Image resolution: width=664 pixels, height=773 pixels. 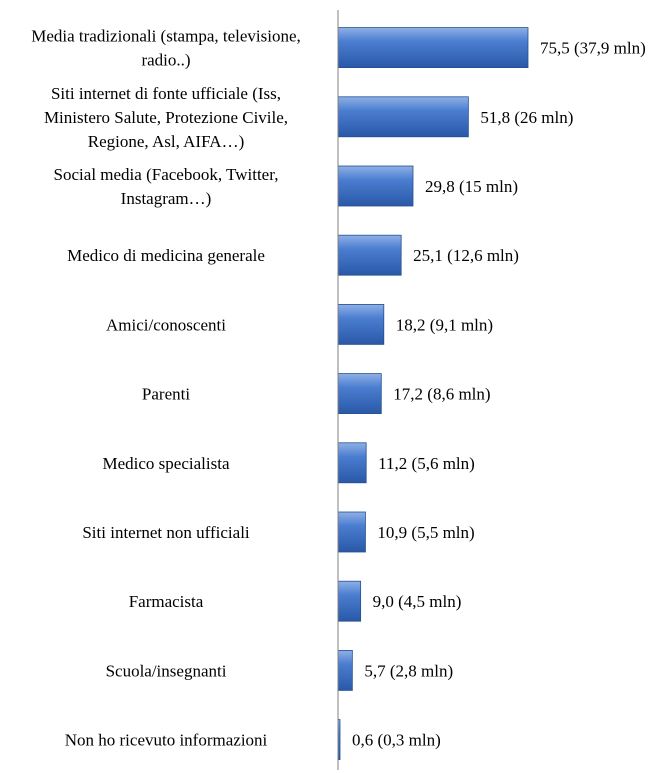 What do you see at coordinates (593, 48) in the screenshot?
I see `data-label: 75,5 (37,9 mln)` at bounding box center [593, 48].